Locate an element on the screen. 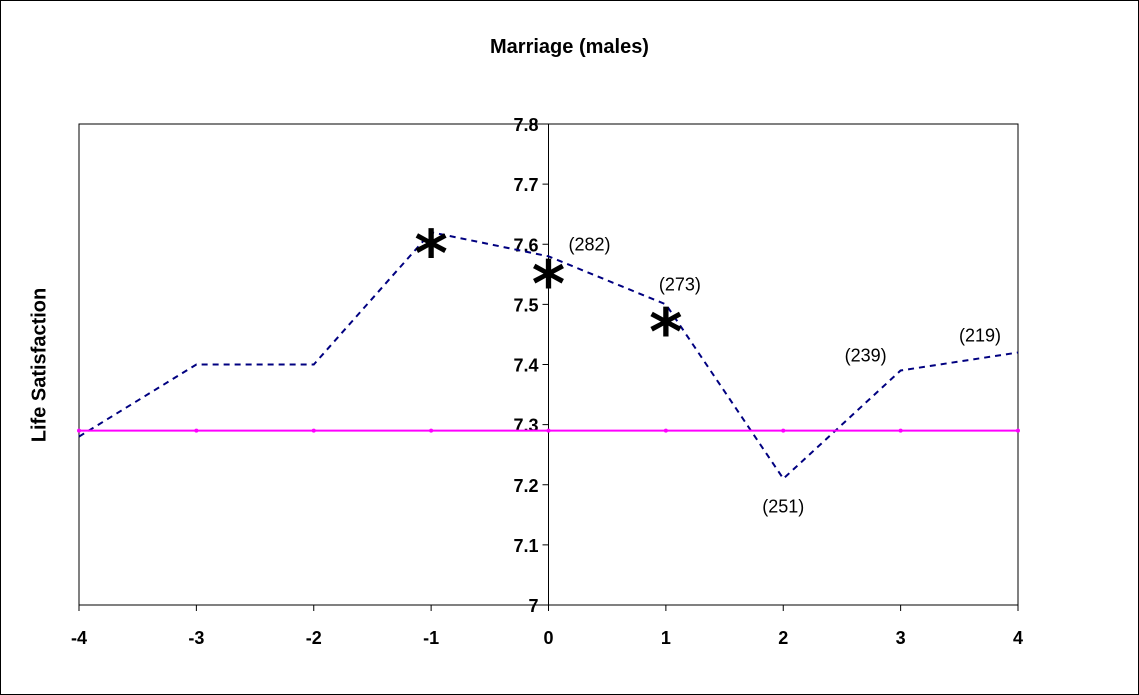 The width and height of the screenshot is (1139, 695). y-tick-label: 7 is located at coordinates (533, 606).